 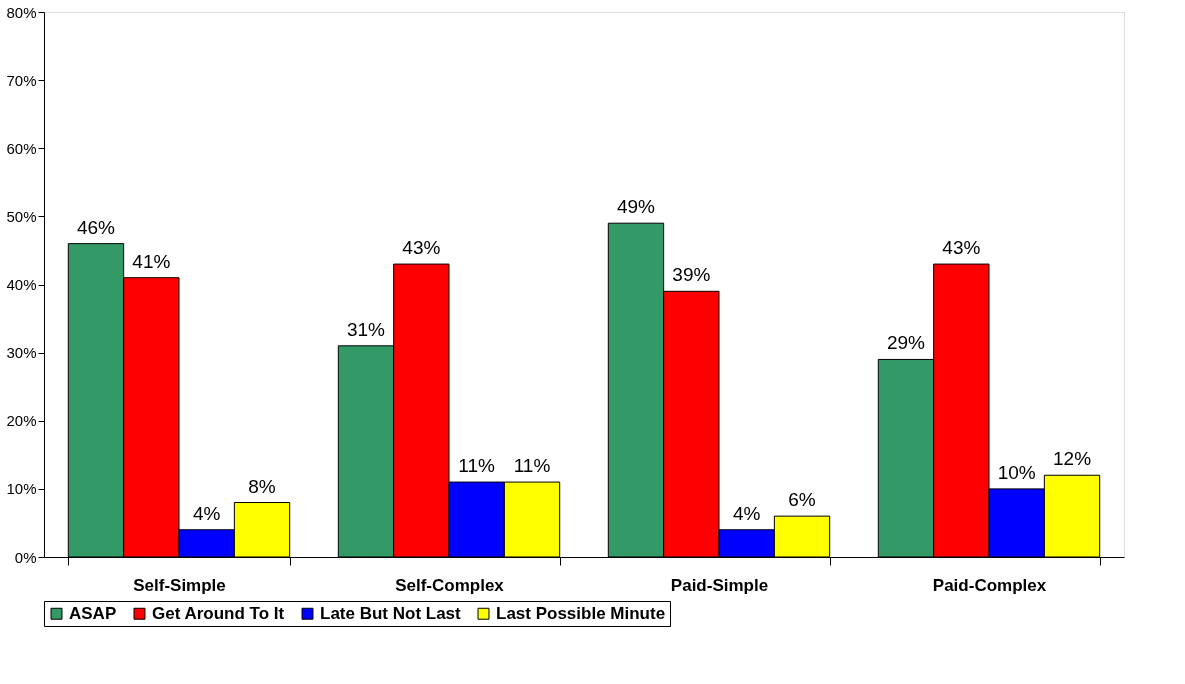 What do you see at coordinates (21, 80) in the screenshot?
I see `y-tick-label: 70%` at bounding box center [21, 80].